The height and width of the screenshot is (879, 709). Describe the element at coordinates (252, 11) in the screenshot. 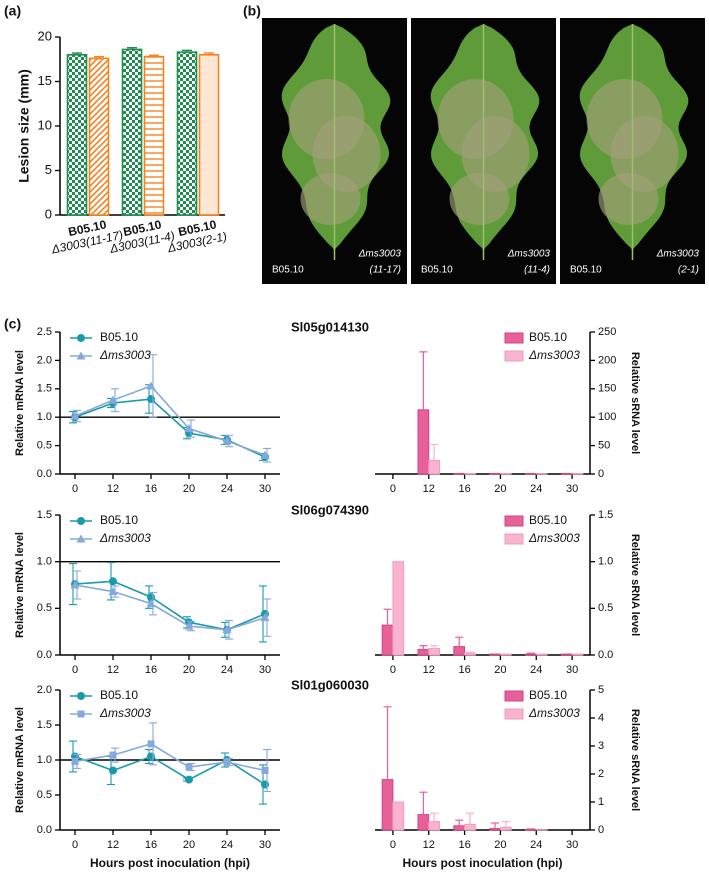

I see `panel-label: (b)` at that location.